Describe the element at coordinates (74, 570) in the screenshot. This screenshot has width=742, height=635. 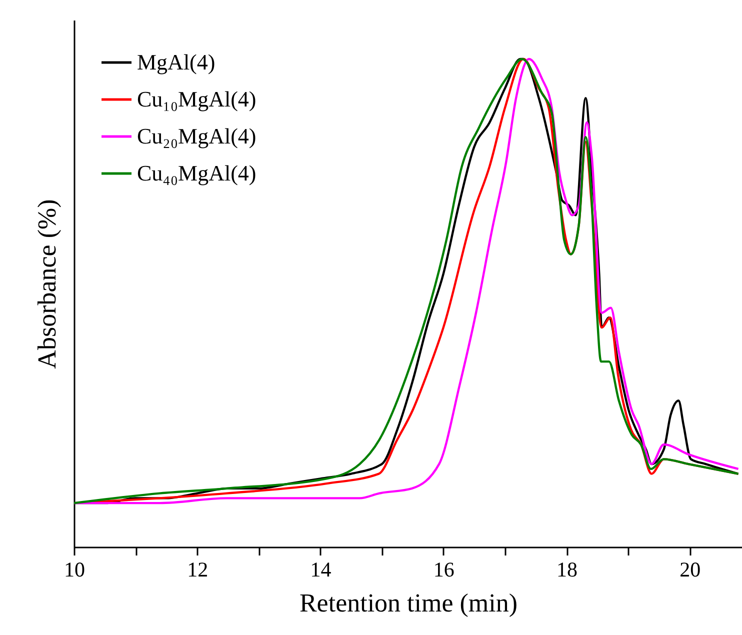
I see `x-tick-label: 10` at that location.